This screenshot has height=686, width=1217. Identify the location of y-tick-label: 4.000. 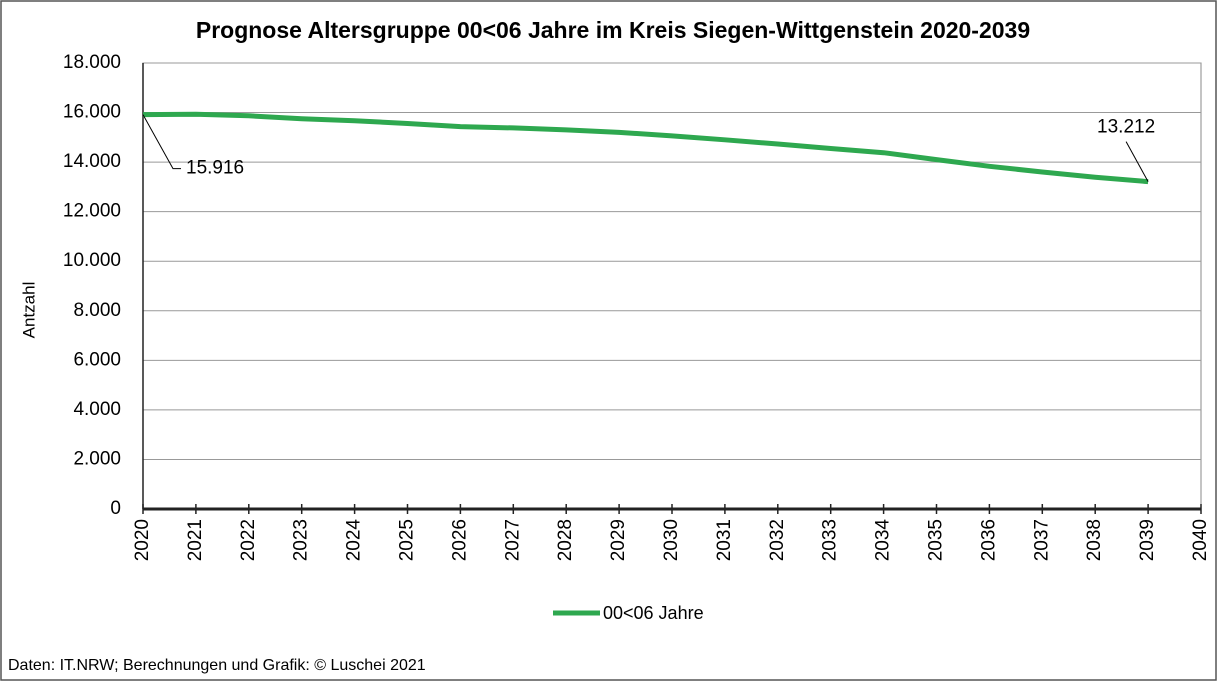
(97, 409).